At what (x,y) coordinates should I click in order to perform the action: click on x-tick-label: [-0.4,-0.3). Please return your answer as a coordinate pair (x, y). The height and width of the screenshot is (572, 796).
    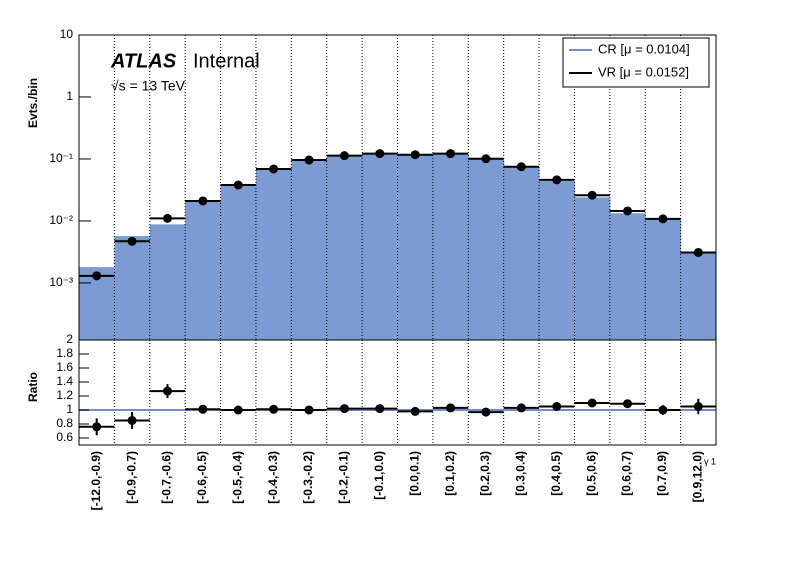
    Looking at the image, I should click on (273, 477).